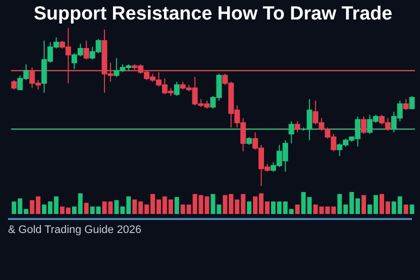 Image resolution: width=420 pixels, height=280 pixels. What do you see at coordinates (75, 230) in the screenshot?
I see `text: & Gold Trading Guide 2026` at bounding box center [75, 230].